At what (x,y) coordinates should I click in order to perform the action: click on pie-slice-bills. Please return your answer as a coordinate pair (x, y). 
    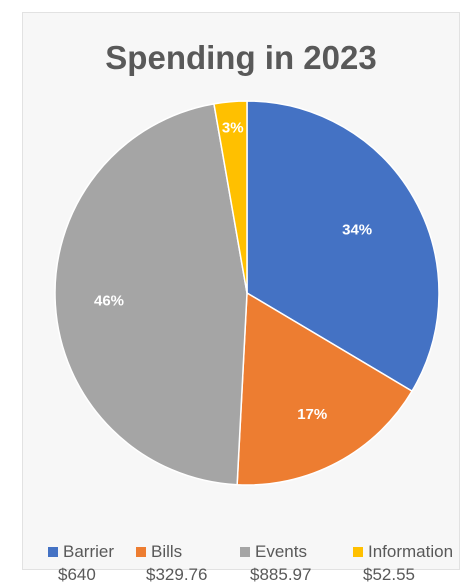
    Looking at the image, I should click on (325, 388).